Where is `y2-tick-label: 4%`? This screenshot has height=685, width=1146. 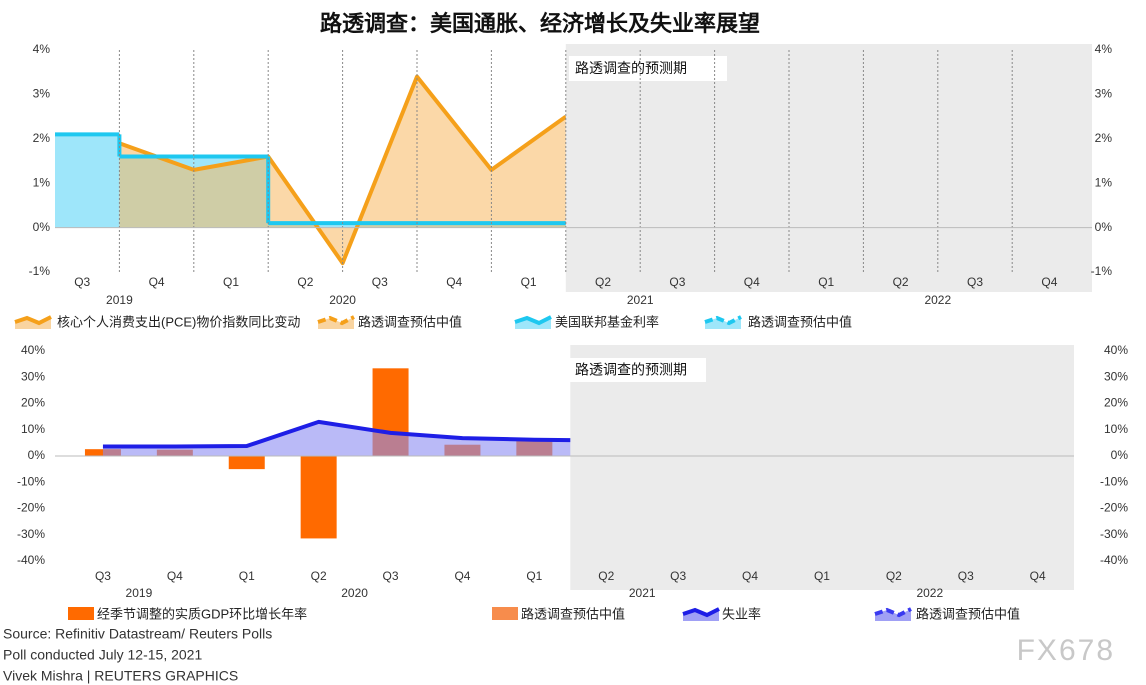
y2-tick-label: 4% is located at coordinates (1104, 49).